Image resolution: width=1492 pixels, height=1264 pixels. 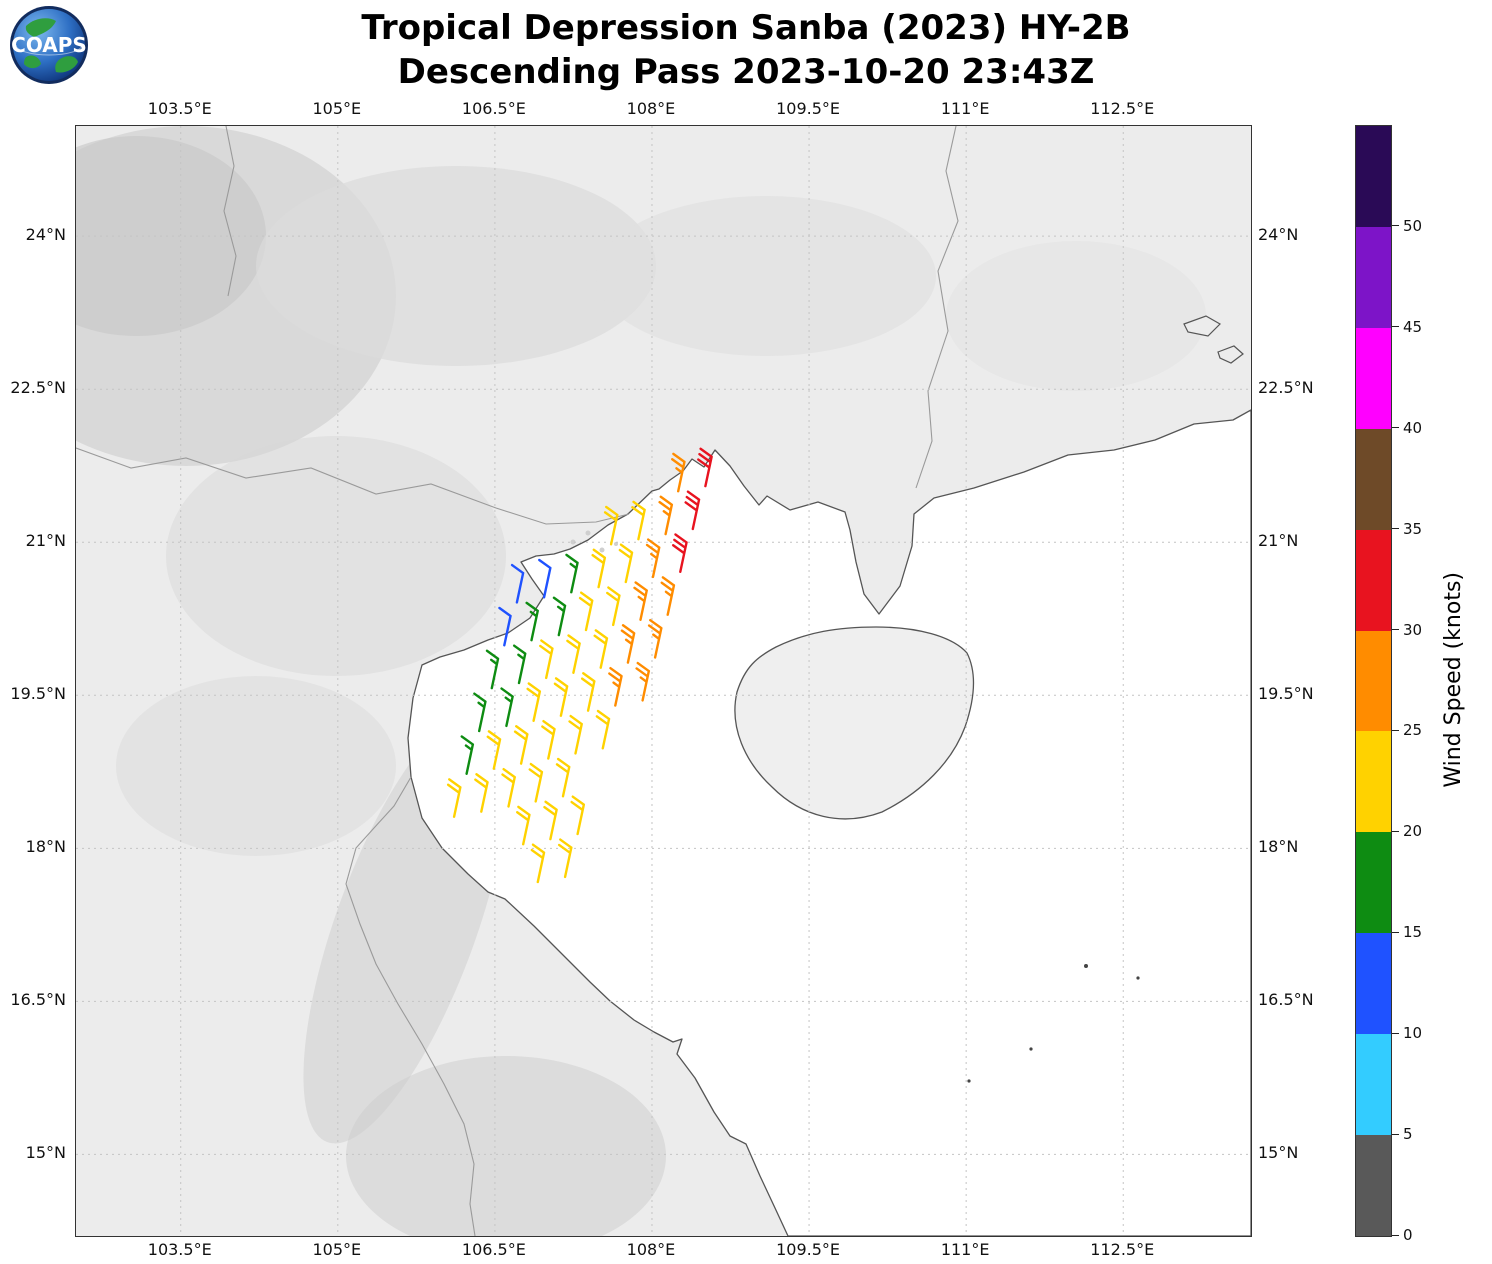 What do you see at coordinates (1413, 225) in the screenshot?
I see `colorbar-tick-label: 50` at bounding box center [1413, 225].